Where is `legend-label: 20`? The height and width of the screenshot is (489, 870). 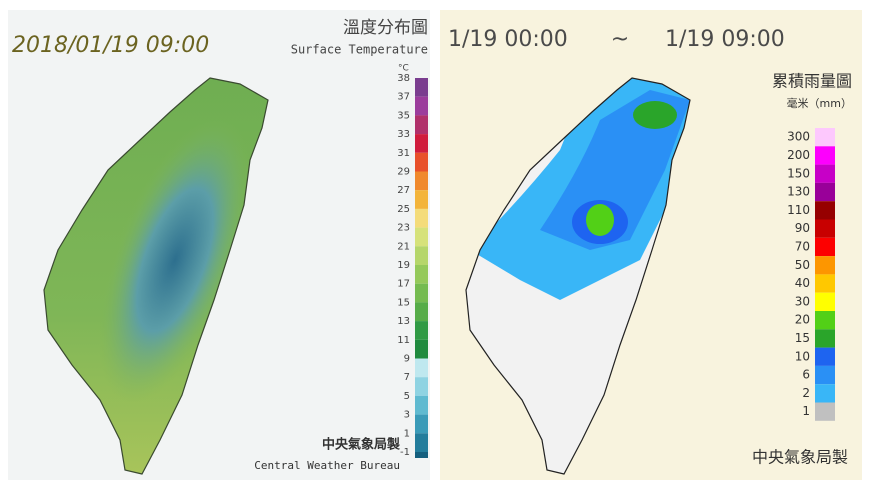
legend-label: 20 is located at coordinates (802, 320).